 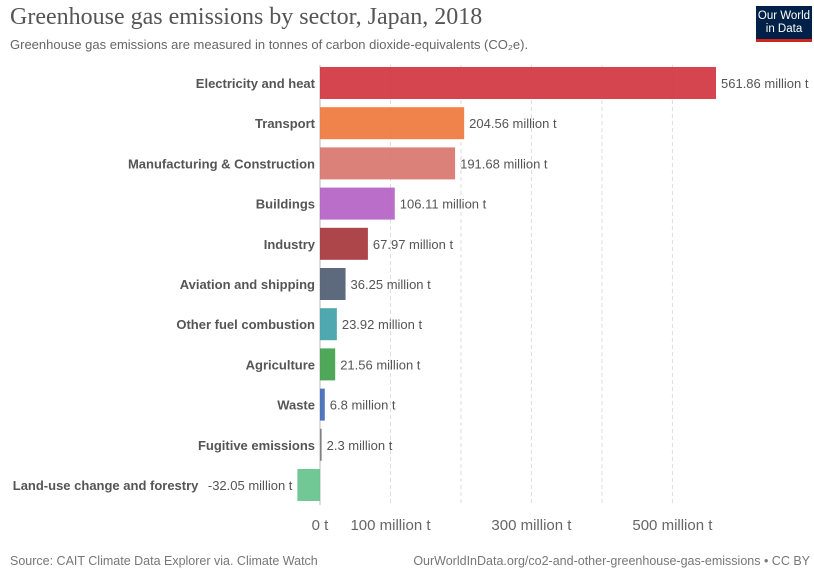 I want to click on category-label: Manufacturing & Construction, so click(x=221, y=163).